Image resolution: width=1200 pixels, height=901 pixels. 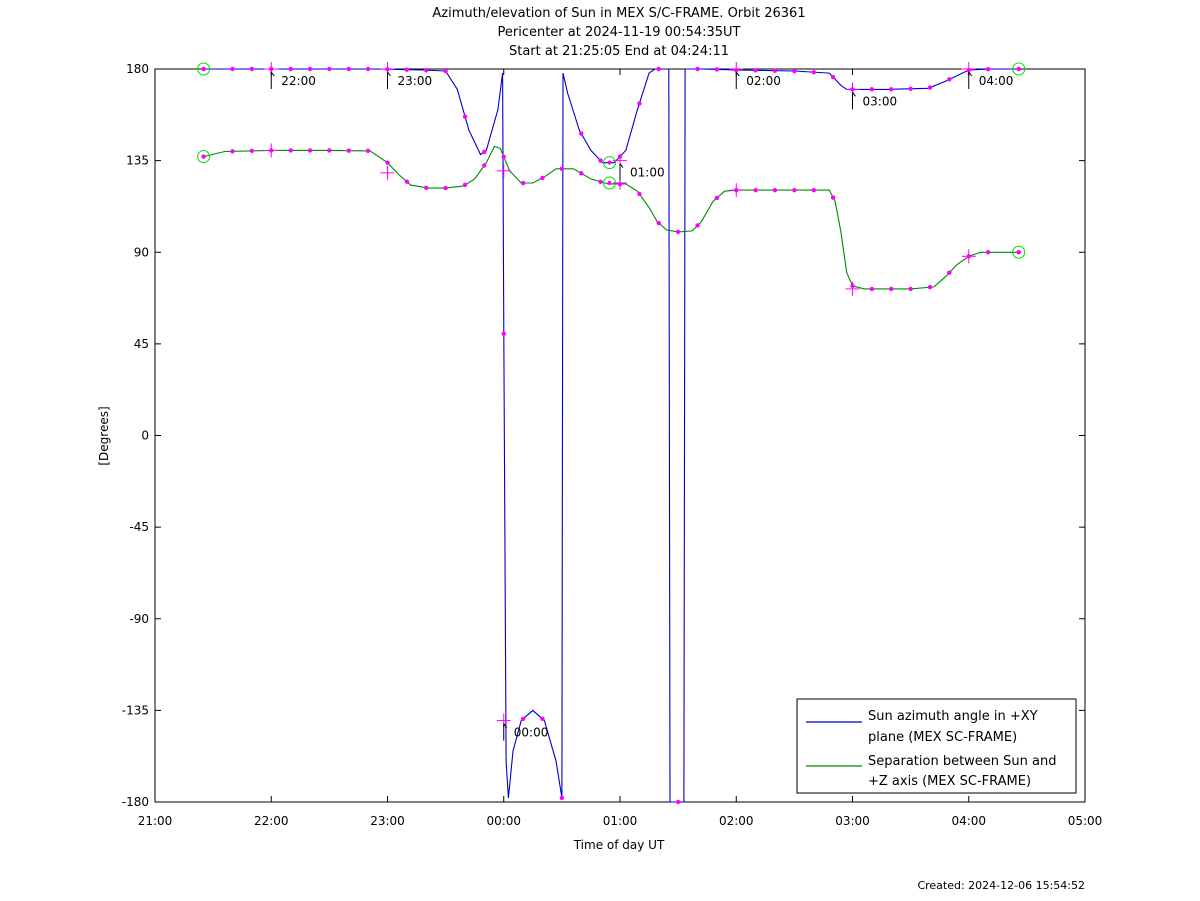 What do you see at coordinates (852, 821) in the screenshot?
I see `x-tick-label: 03:00` at bounding box center [852, 821].